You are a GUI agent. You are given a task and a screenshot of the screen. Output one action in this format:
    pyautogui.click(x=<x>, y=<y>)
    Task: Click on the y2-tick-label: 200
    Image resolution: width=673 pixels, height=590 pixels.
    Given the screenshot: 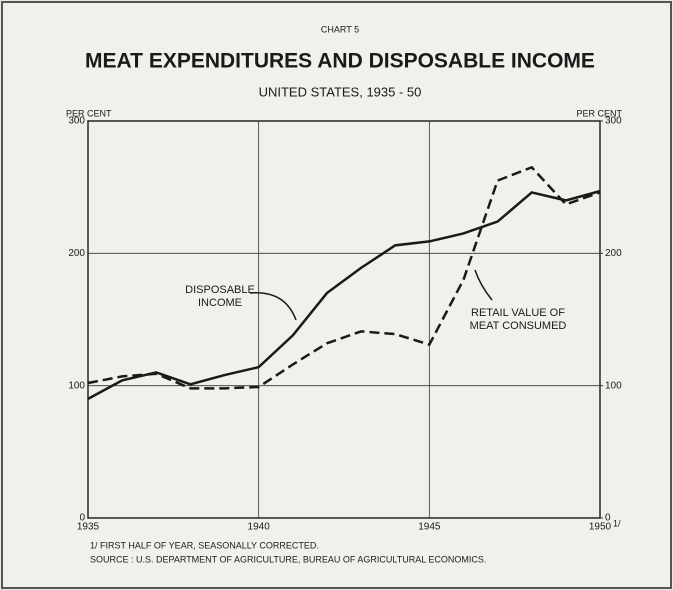 What is the action you would take?
    pyautogui.click(x=613, y=253)
    